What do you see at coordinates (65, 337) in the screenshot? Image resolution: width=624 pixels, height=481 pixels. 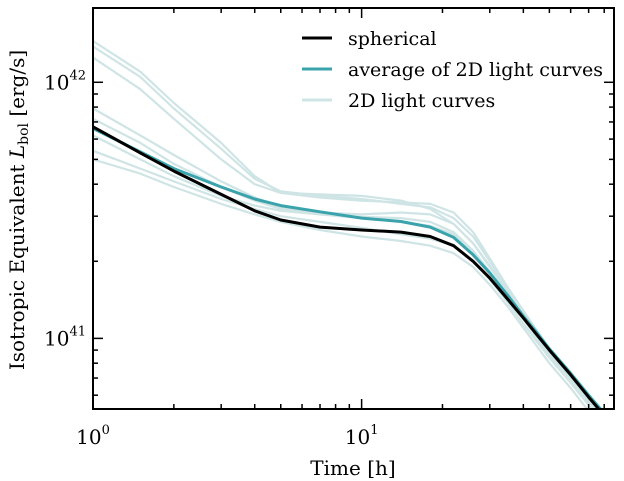 I see `y-tick-label: 1041` at bounding box center [65, 337].